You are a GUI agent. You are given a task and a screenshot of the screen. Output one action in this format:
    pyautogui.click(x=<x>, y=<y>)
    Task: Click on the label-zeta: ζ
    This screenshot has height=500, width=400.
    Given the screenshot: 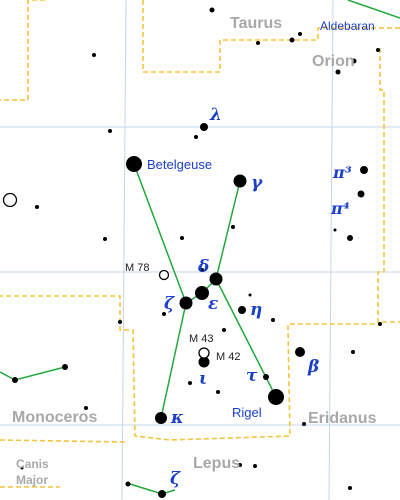 What is the action you would take?
    pyautogui.click(x=169, y=304)
    